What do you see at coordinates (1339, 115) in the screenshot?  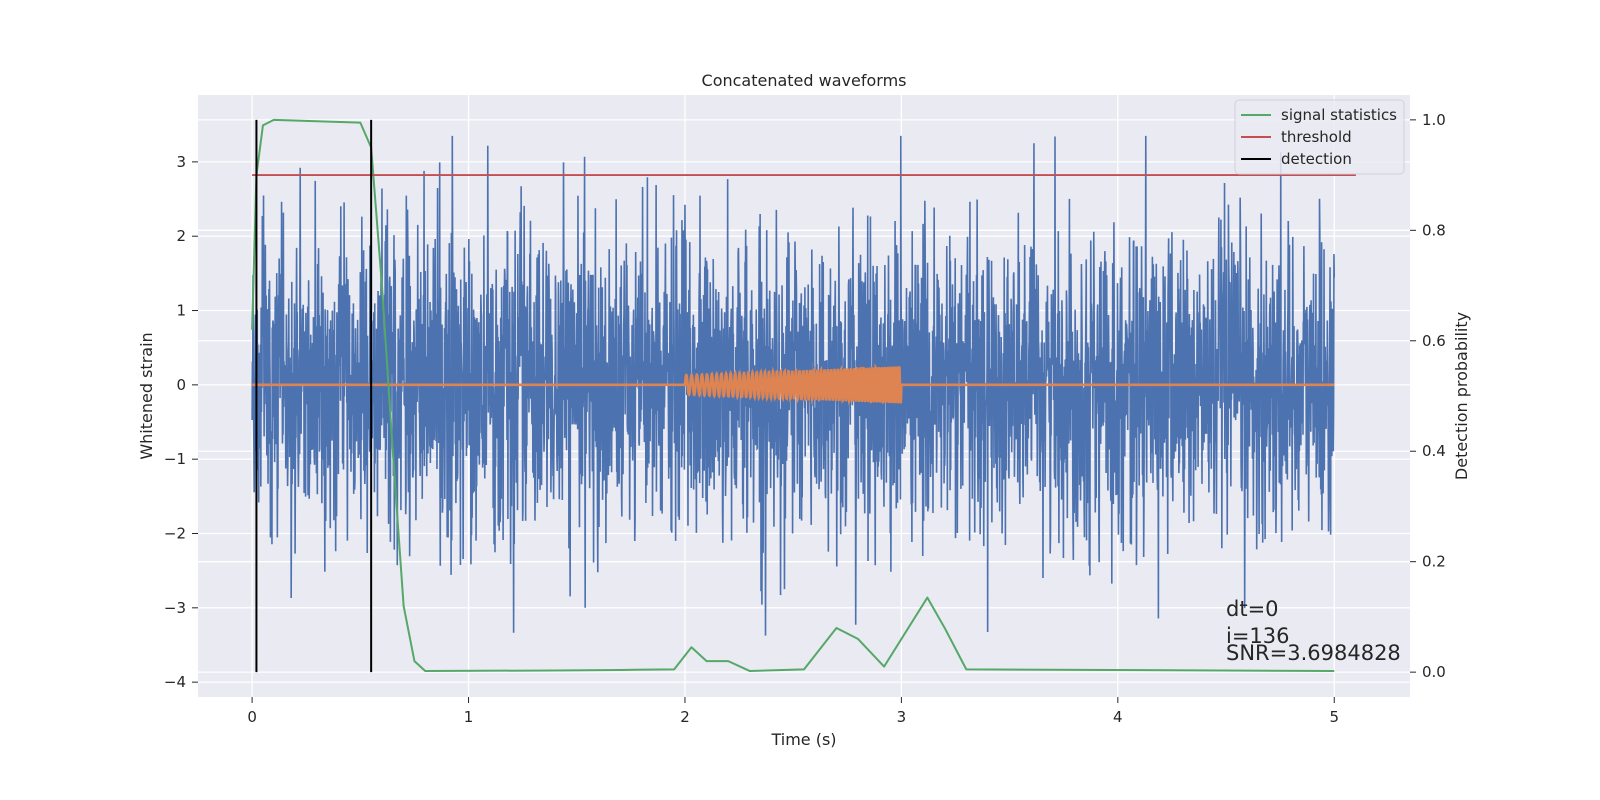 I see `legend-label: signal statistics` at bounding box center [1339, 115].